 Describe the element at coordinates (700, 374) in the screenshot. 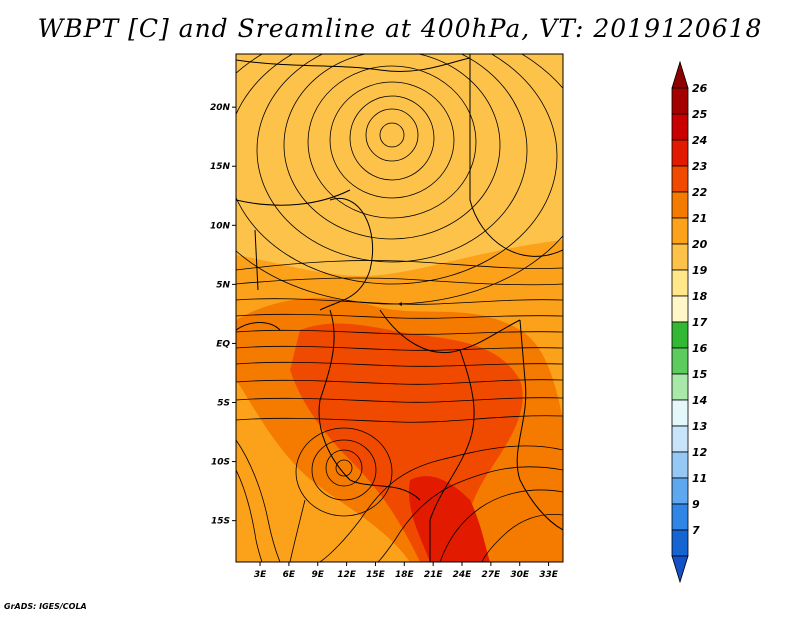

I see `colorbar-label: 15` at that location.